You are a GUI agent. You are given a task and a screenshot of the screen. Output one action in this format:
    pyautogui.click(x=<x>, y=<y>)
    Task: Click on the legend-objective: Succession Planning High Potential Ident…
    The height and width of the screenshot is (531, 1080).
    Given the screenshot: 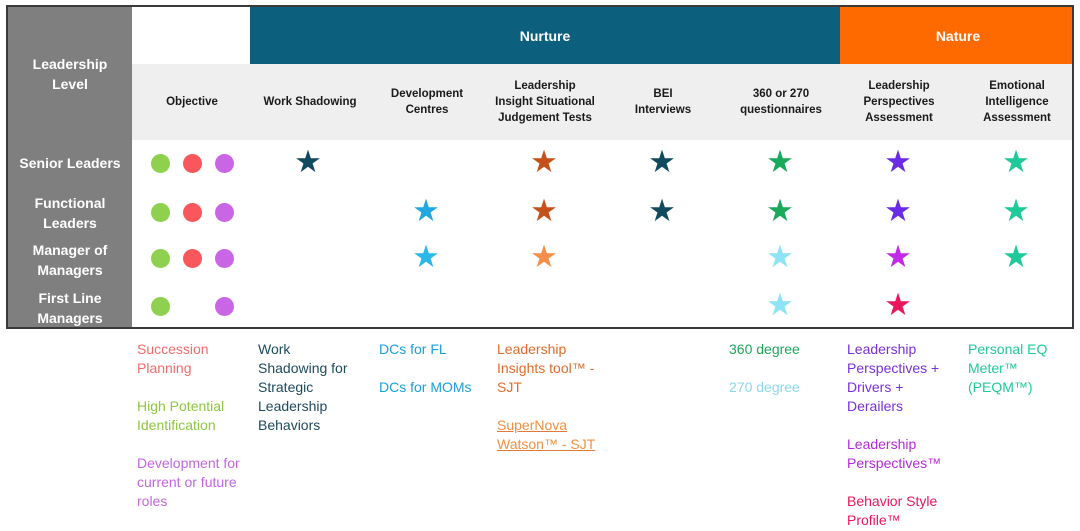 What is the action you would take?
    pyautogui.click(x=192, y=425)
    